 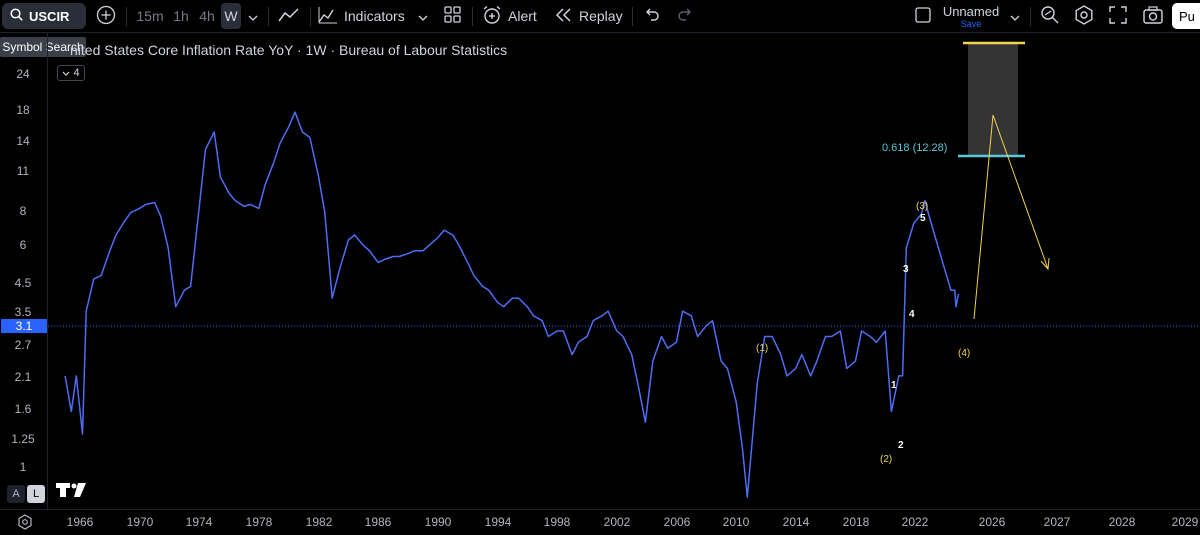 What do you see at coordinates (328, 16) in the screenshot?
I see `indicators-icon` at bounding box center [328, 16].